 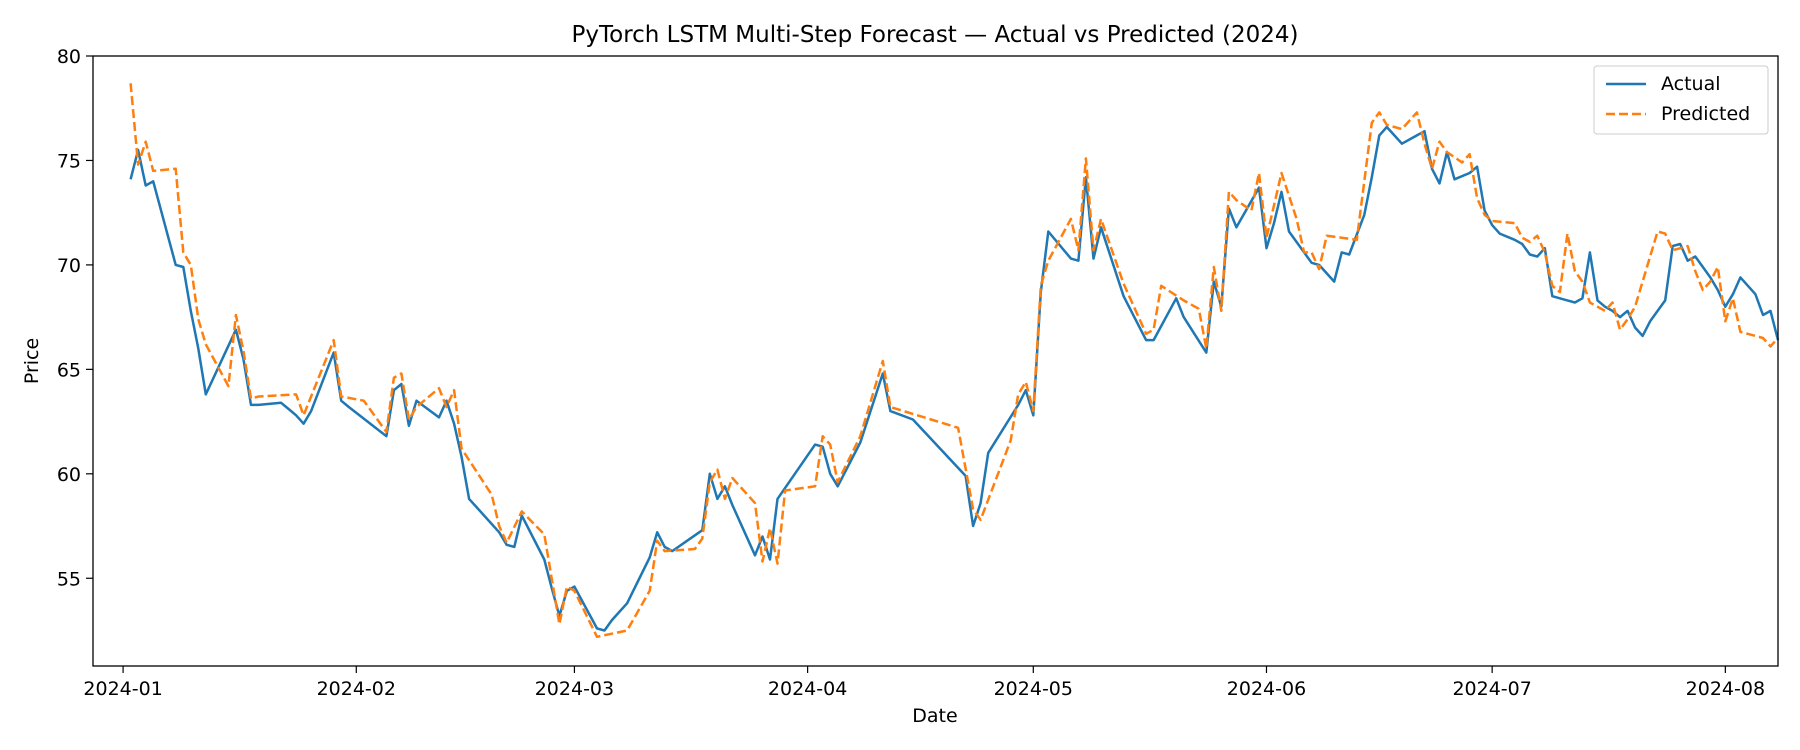 What do you see at coordinates (1725, 689) in the screenshot?
I see `x-tick-label: 2024-08` at bounding box center [1725, 689].